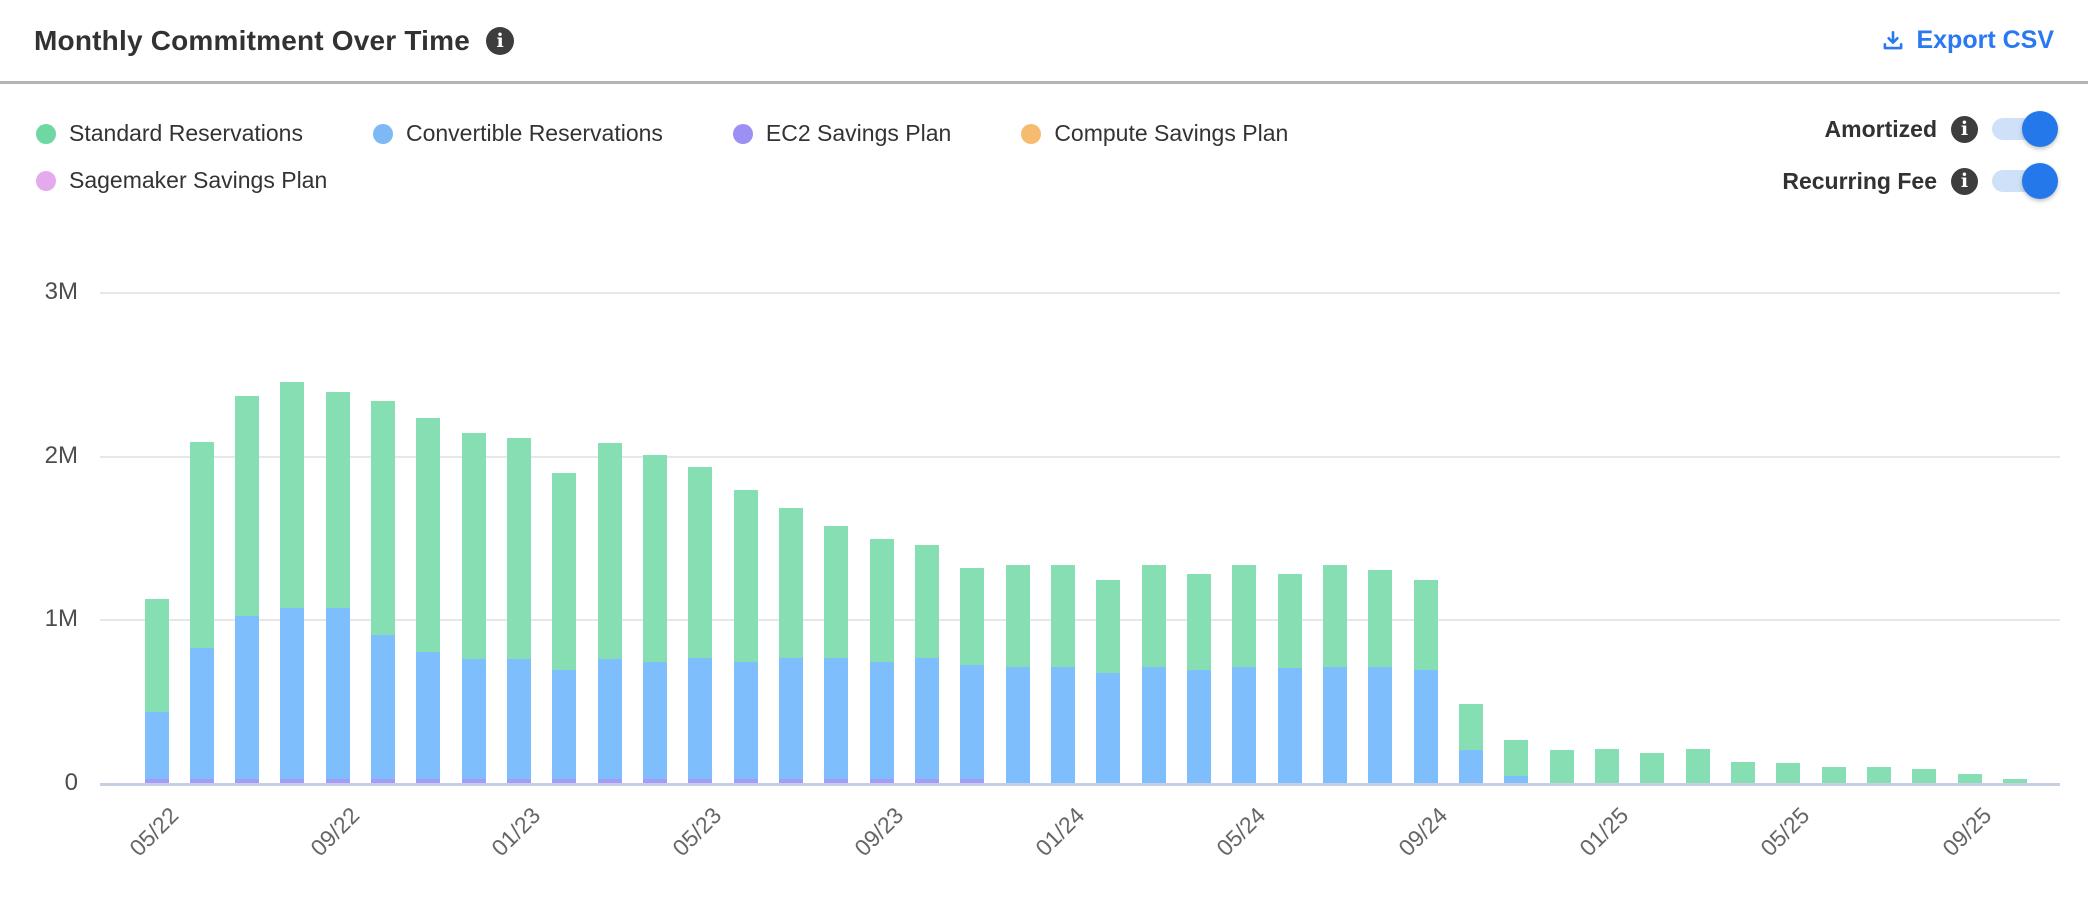 This screenshot has height=922, width=2088. Describe the element at coordinates (516, 832) in the screenshot. I see `x-axis-label-01-23: 01/23` at that location.